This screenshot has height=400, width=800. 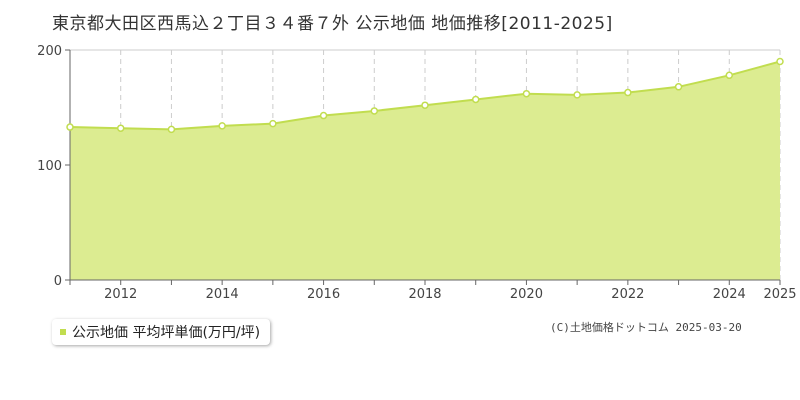 What do you see at coordinates (58, 281) in the screenshot?
I see `y-tick-label: 0` at bounding box center [58, 281].